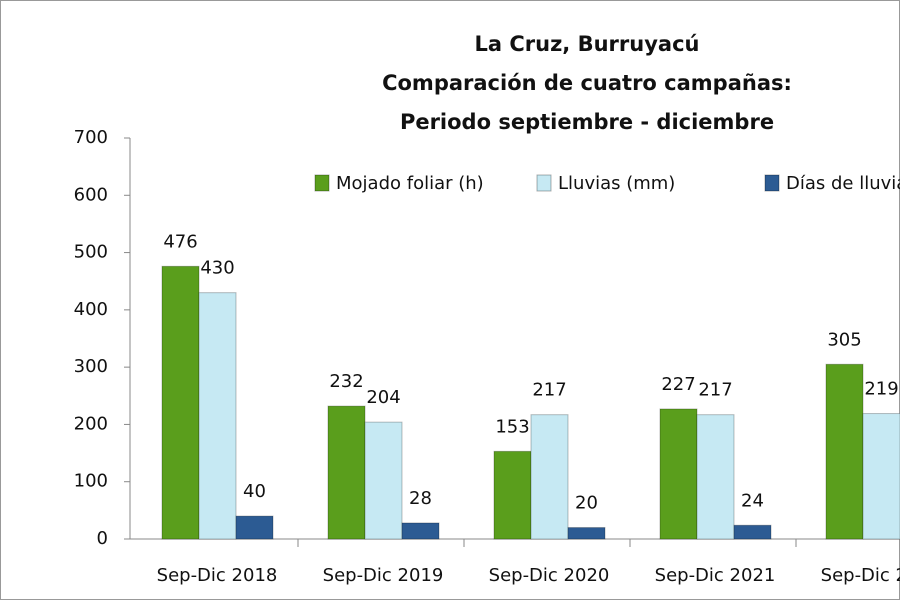 The height and width of the screenshot is (600, 900). Describe the element at coordinates (383, 397) in the screenshot. I see `value-label: 204` at that location.